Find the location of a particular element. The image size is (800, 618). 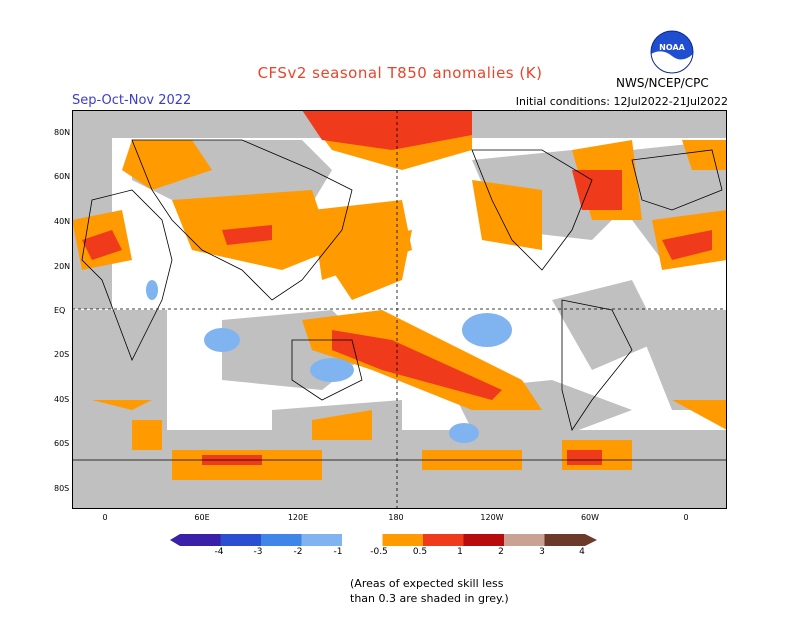

lat-label: 60N is located at coordinates (62, 176).